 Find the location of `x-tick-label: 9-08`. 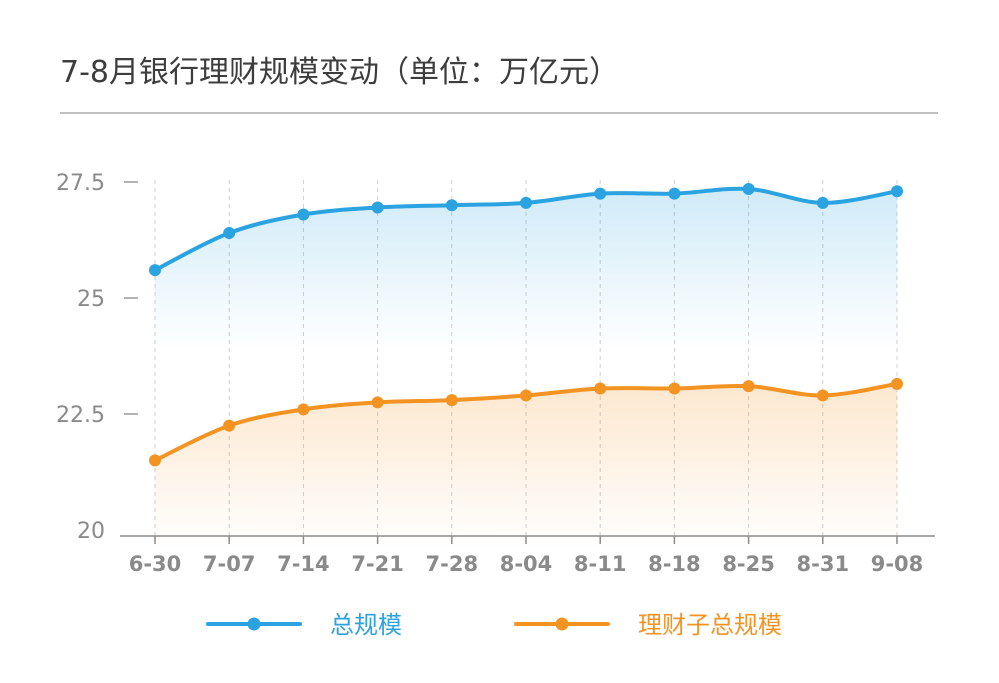

x-tick-label: 9-08 is located at coordinates (897, 564).